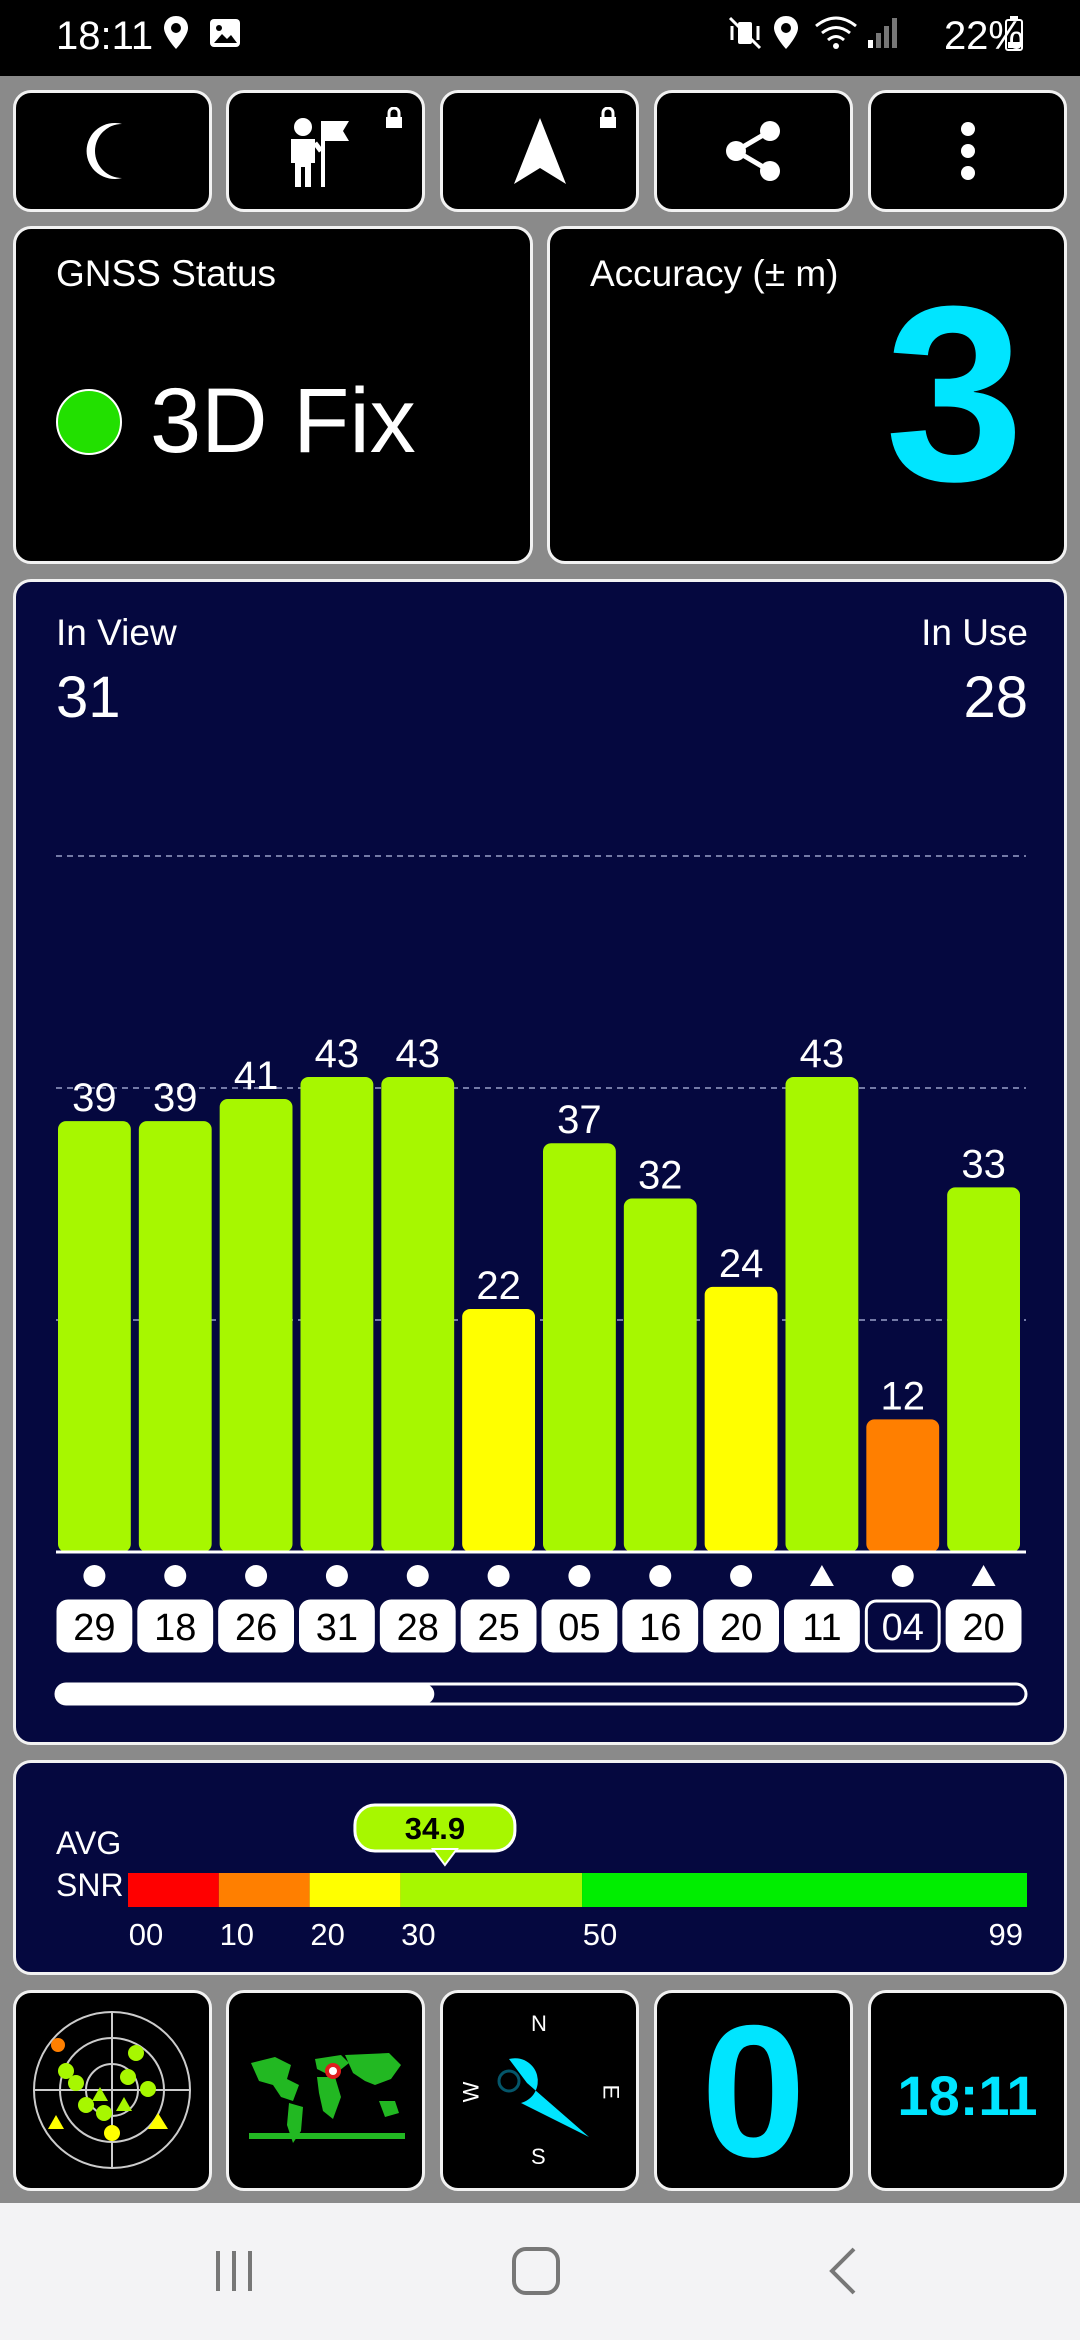 Image resolution: width=1080 pixels, height=2340 pixels. I want to click on satellite-id-label: 28, so click(418, 1628).